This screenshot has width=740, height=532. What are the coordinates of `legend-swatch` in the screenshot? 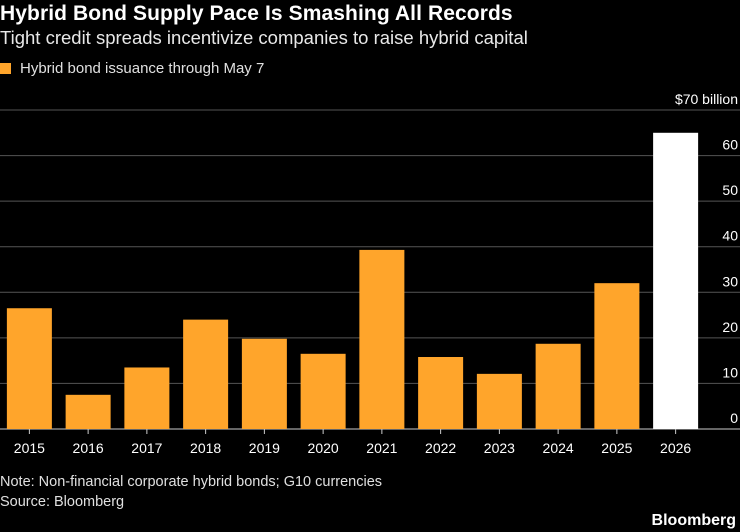 It's located at (5, 68).